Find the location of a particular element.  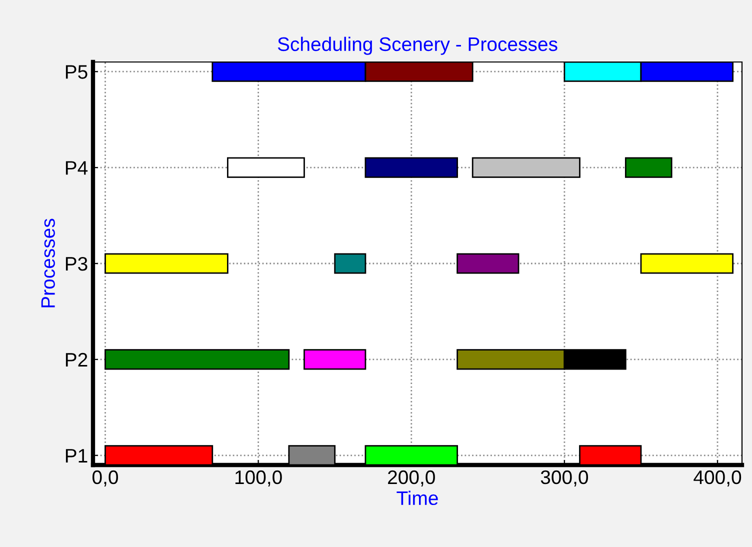

y-tick-label: P2 is located at coordinates (77, 359).